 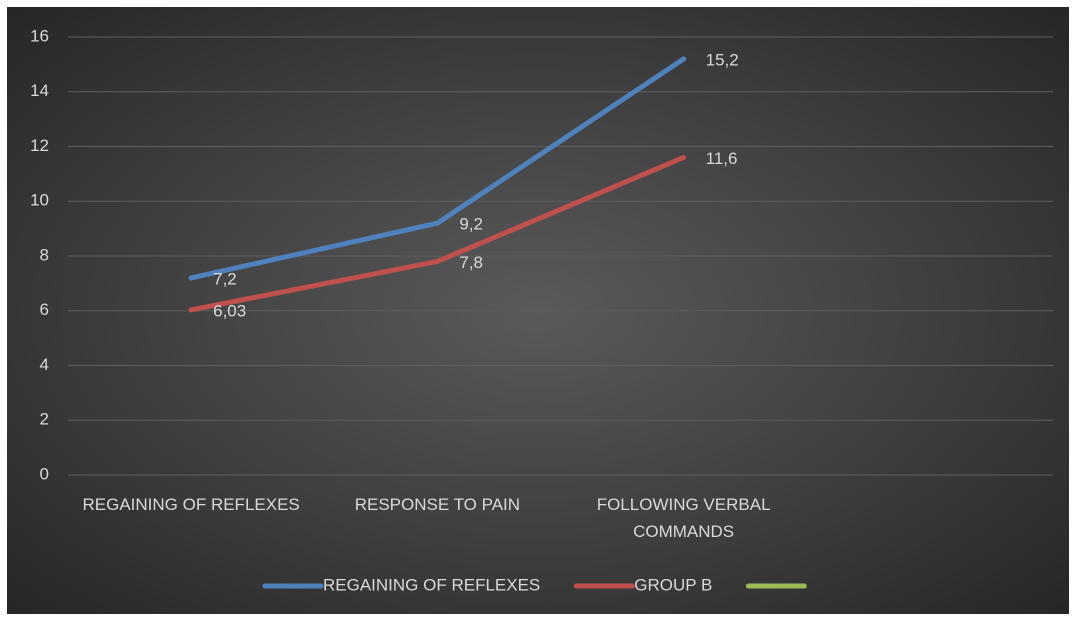 I want to click on x-tick-label: FOLLOWING VERBAL COMMANDS, so click(x=683, y=518).